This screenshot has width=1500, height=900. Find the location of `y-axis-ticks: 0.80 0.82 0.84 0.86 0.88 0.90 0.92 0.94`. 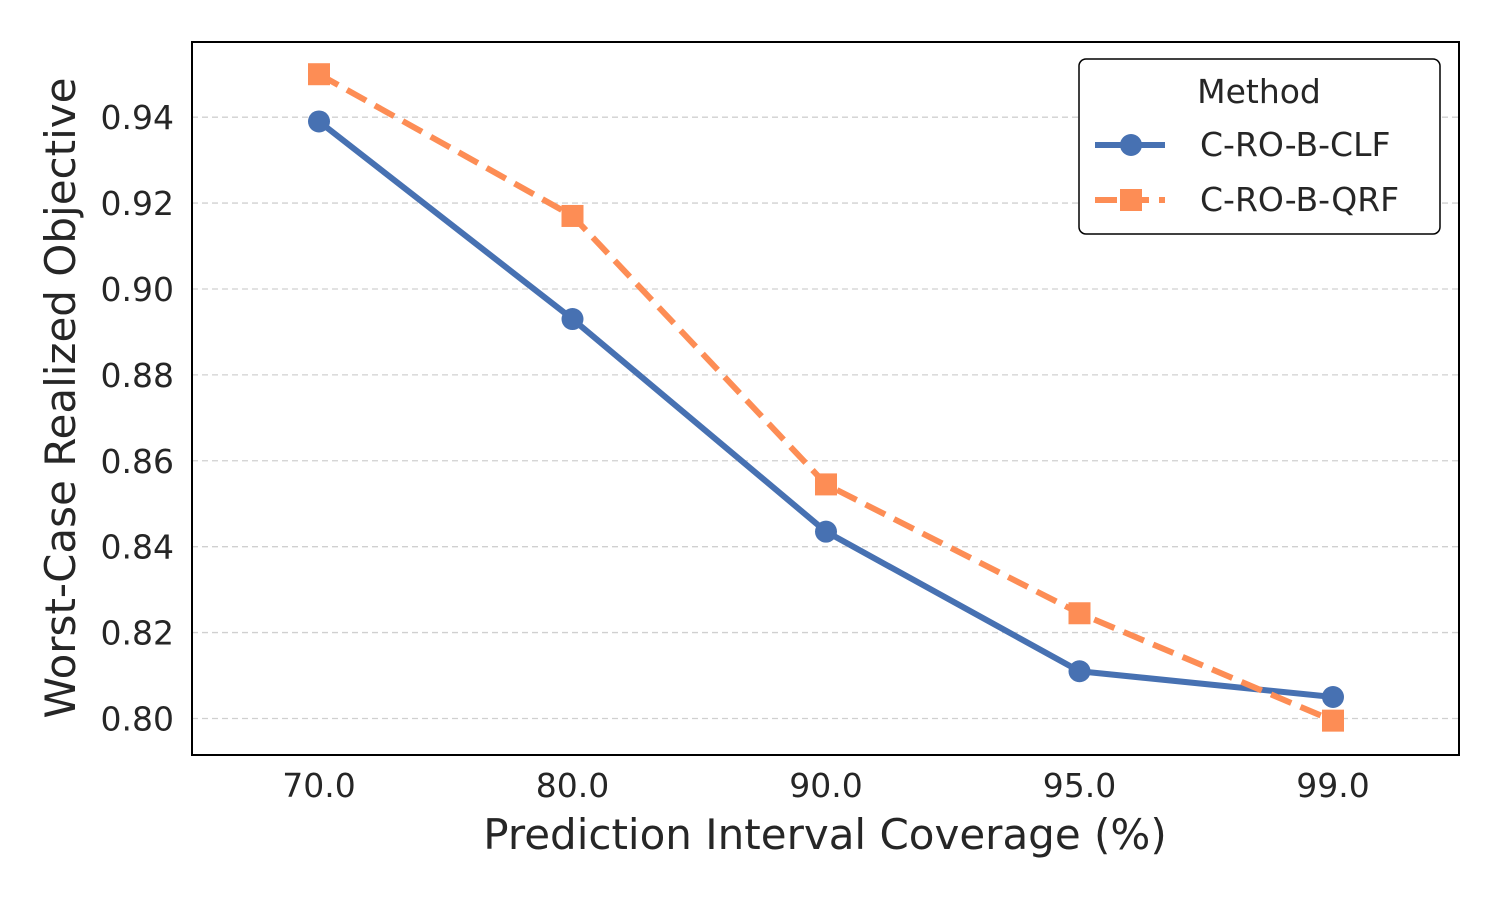

y-axis-ticks: 0.80 0.82 0.84 0.86 0.88 0.90 0.92 0.94 is located at coordinates (137, 418).